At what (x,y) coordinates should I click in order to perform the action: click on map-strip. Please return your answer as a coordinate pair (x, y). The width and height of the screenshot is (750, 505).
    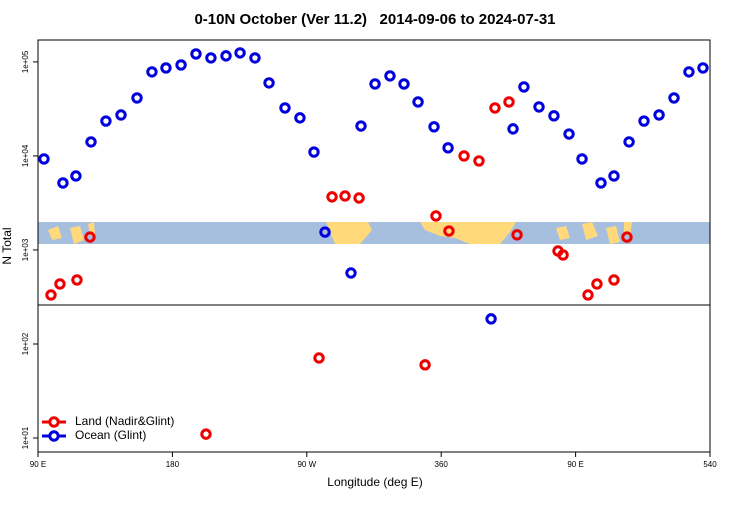
    Looking at the image, I should click on (374, 233).